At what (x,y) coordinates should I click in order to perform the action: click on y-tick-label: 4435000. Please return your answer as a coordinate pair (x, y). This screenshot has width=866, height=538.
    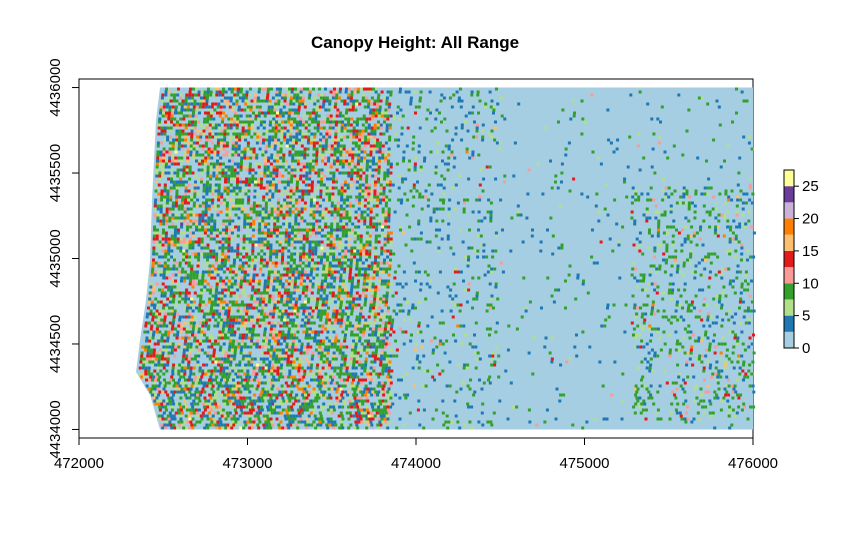
    Looking at the image, I should click on (55, 258).